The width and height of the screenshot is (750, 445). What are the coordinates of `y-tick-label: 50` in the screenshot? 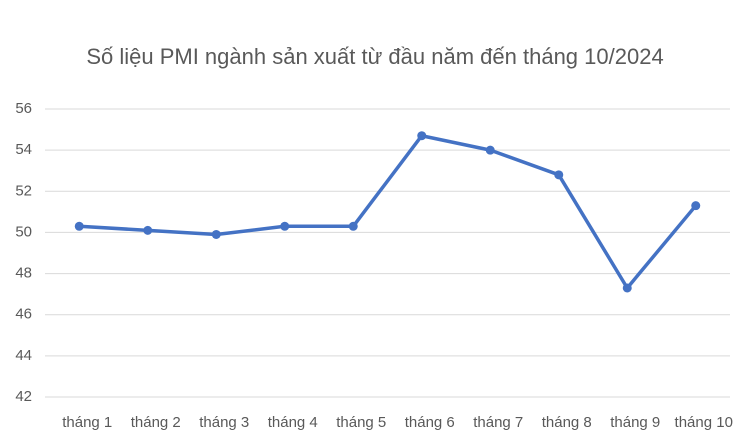 It's located at (23, 231).